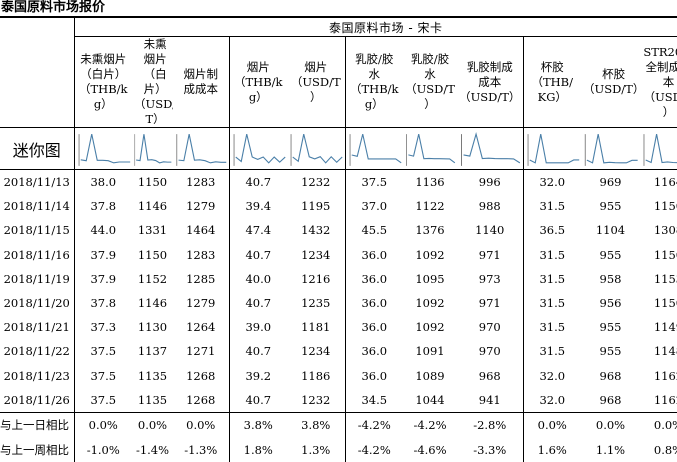 This screenshot has width=677, height=462. What do you see at coordinates (490, 449) in the screenshot?
I see `change-cell: -3.3%` at bounding box center [490, 449].